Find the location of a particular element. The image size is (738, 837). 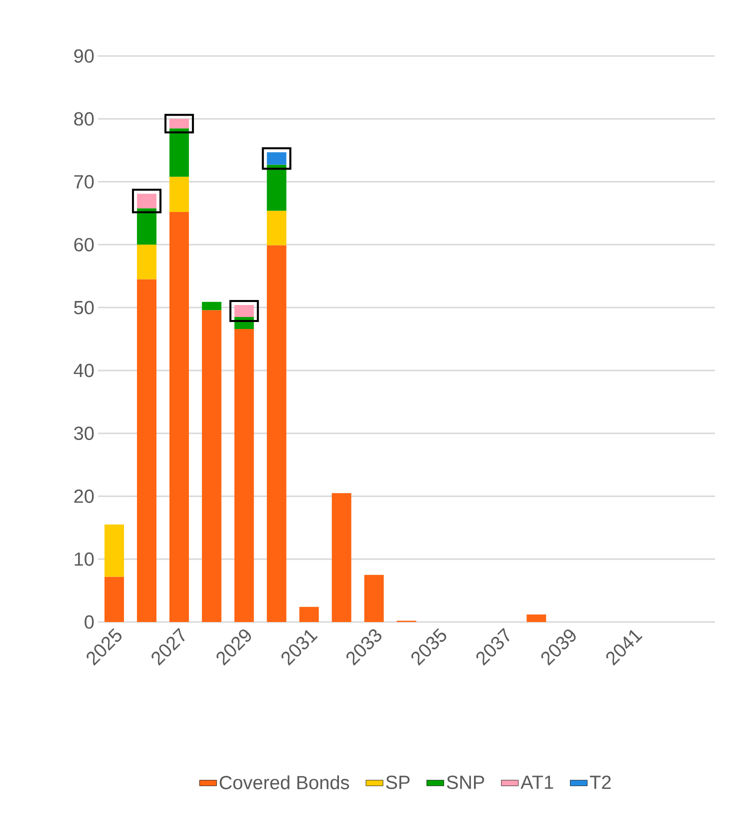

y-tick-label: 50 is located at coordinates (84, 307).